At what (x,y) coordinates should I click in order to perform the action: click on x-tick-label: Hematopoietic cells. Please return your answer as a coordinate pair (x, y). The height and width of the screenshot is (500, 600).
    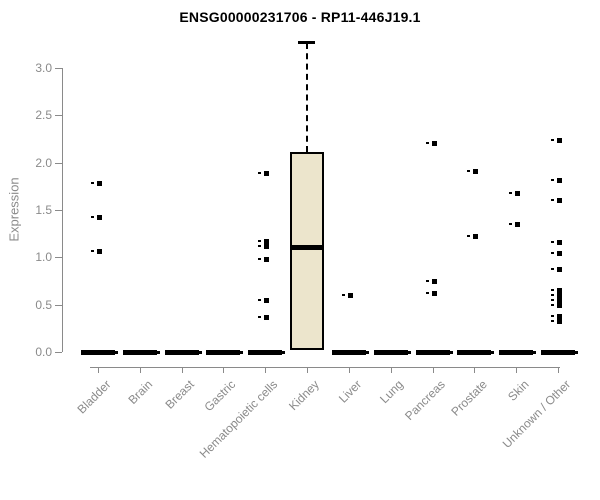
    Looking at the image, I should click on (239, 419).